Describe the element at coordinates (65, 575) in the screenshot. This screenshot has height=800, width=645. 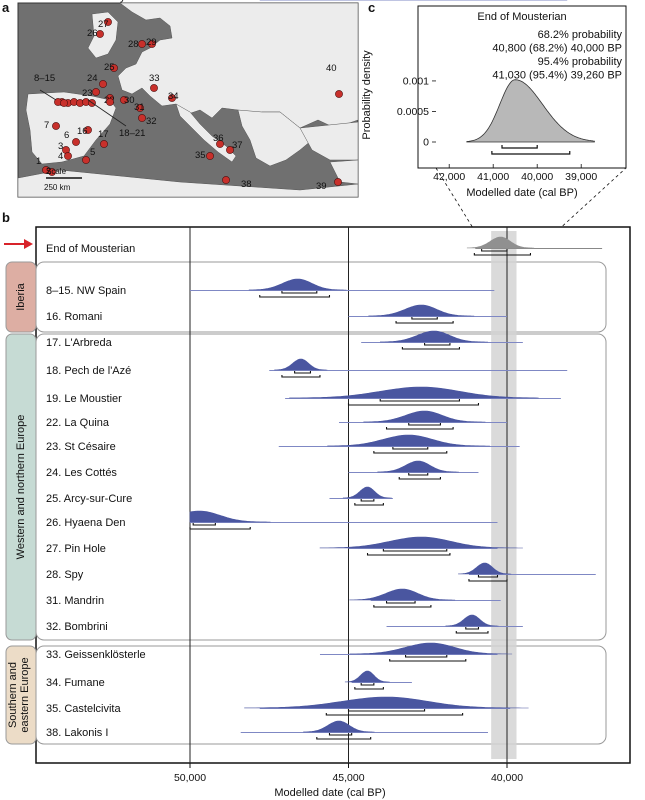
I see `row-label: 28. Spy` at that location.